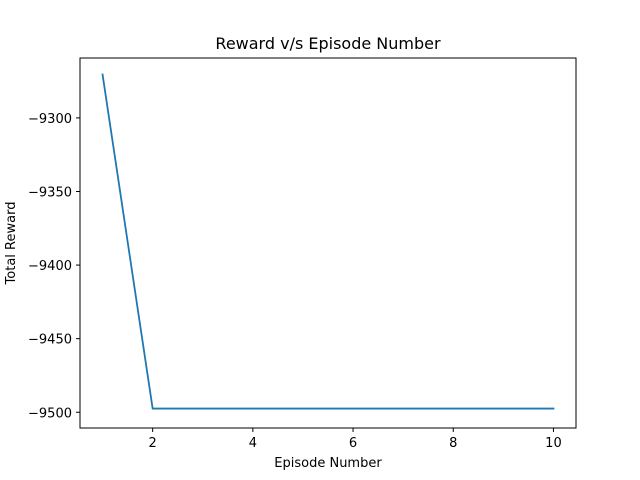 The width and height of the screenshot is (640, 480). What do you see at coordinates (50, 340) in the screenshot?
I see `y-tick-label: −9450` at bounding box center [50, 340].